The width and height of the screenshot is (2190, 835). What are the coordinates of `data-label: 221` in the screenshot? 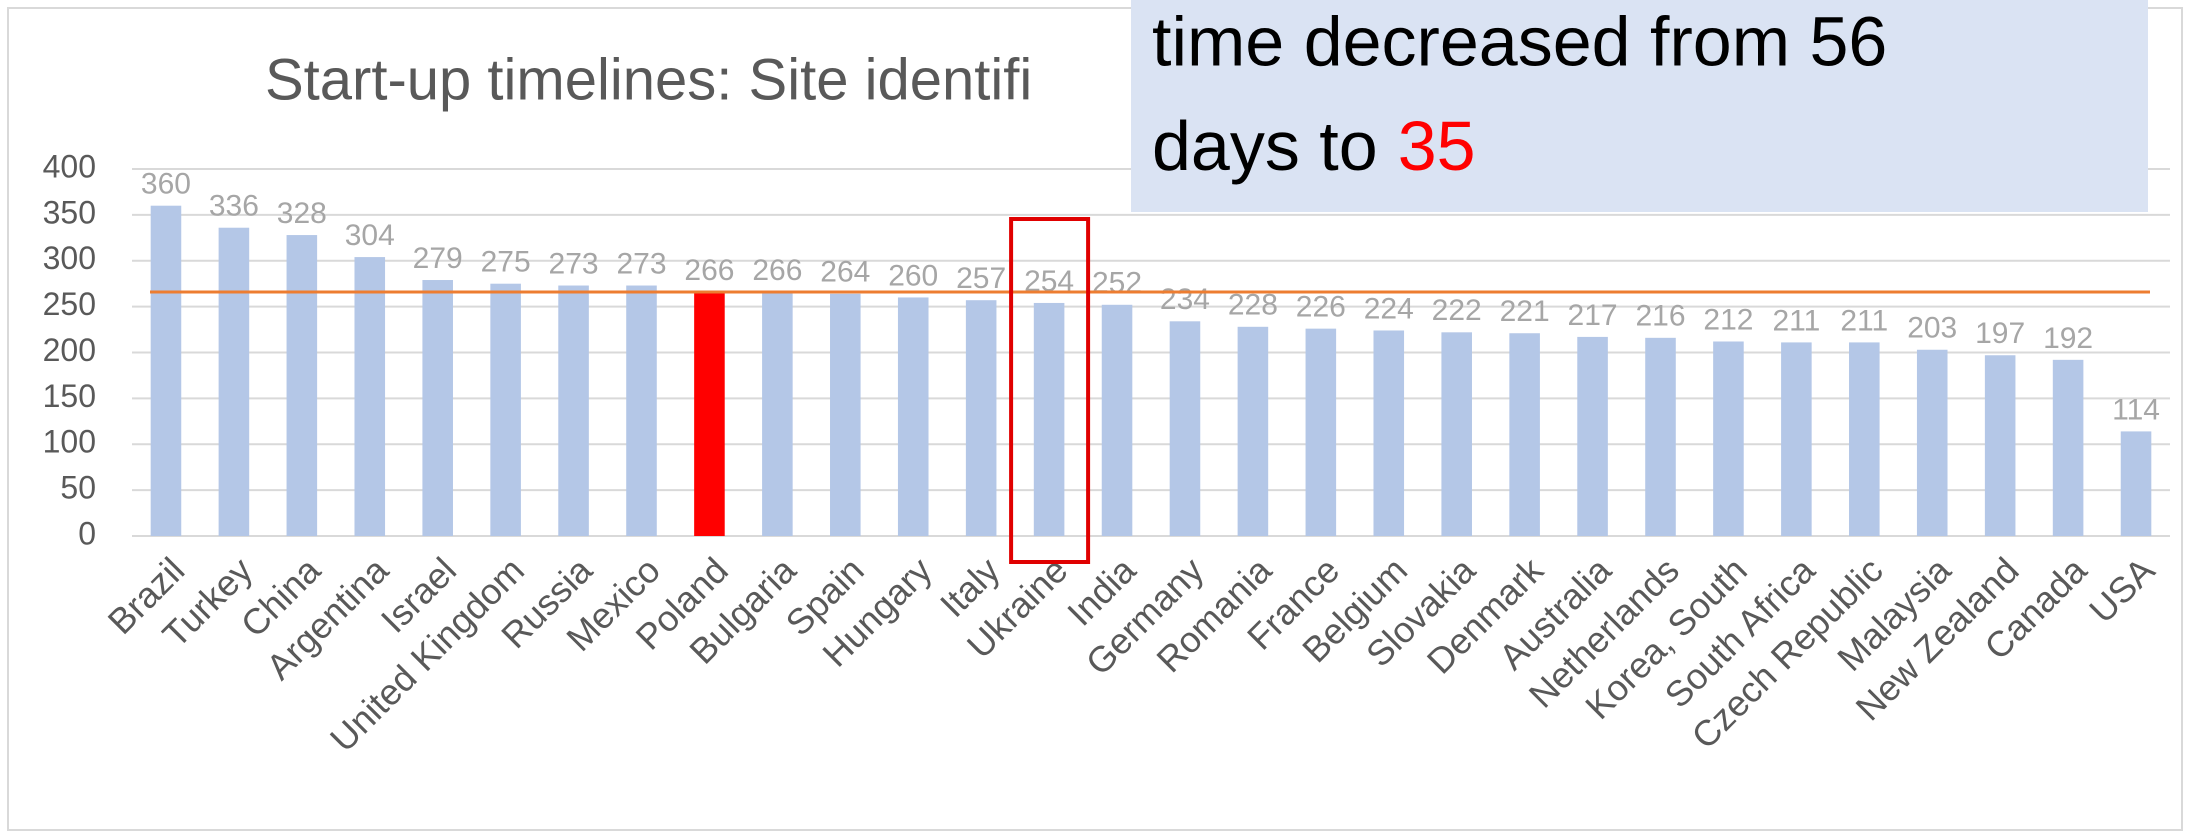 It's located at (1525, 311).